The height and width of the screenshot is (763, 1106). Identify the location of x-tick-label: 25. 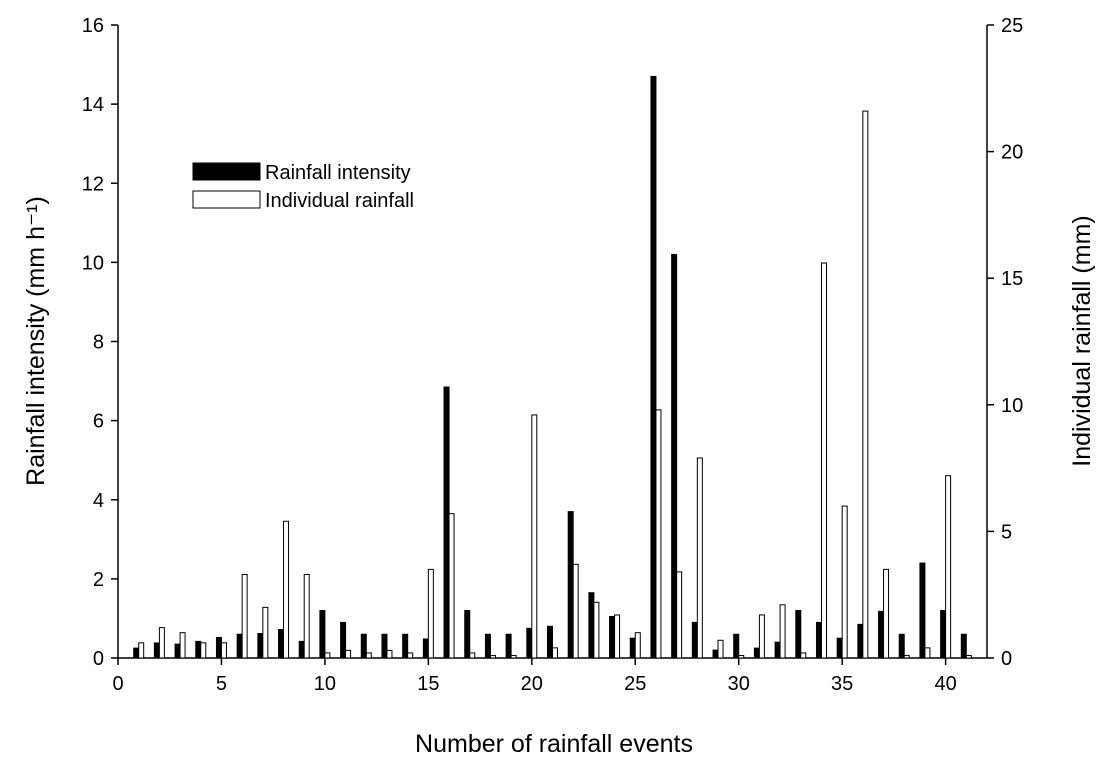
(635, 684).